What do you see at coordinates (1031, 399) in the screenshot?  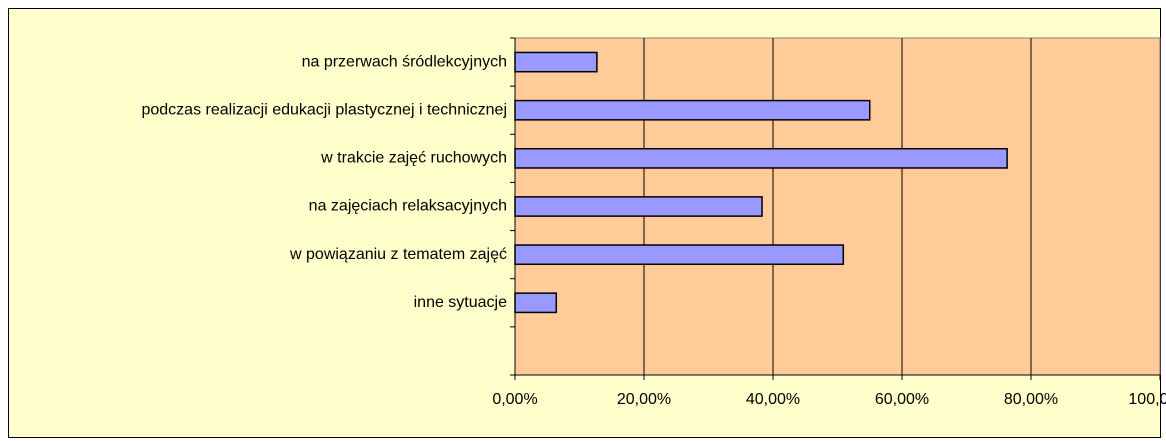 I see `x-tick-label: 80,00%` at bounding box center [1031, 399].